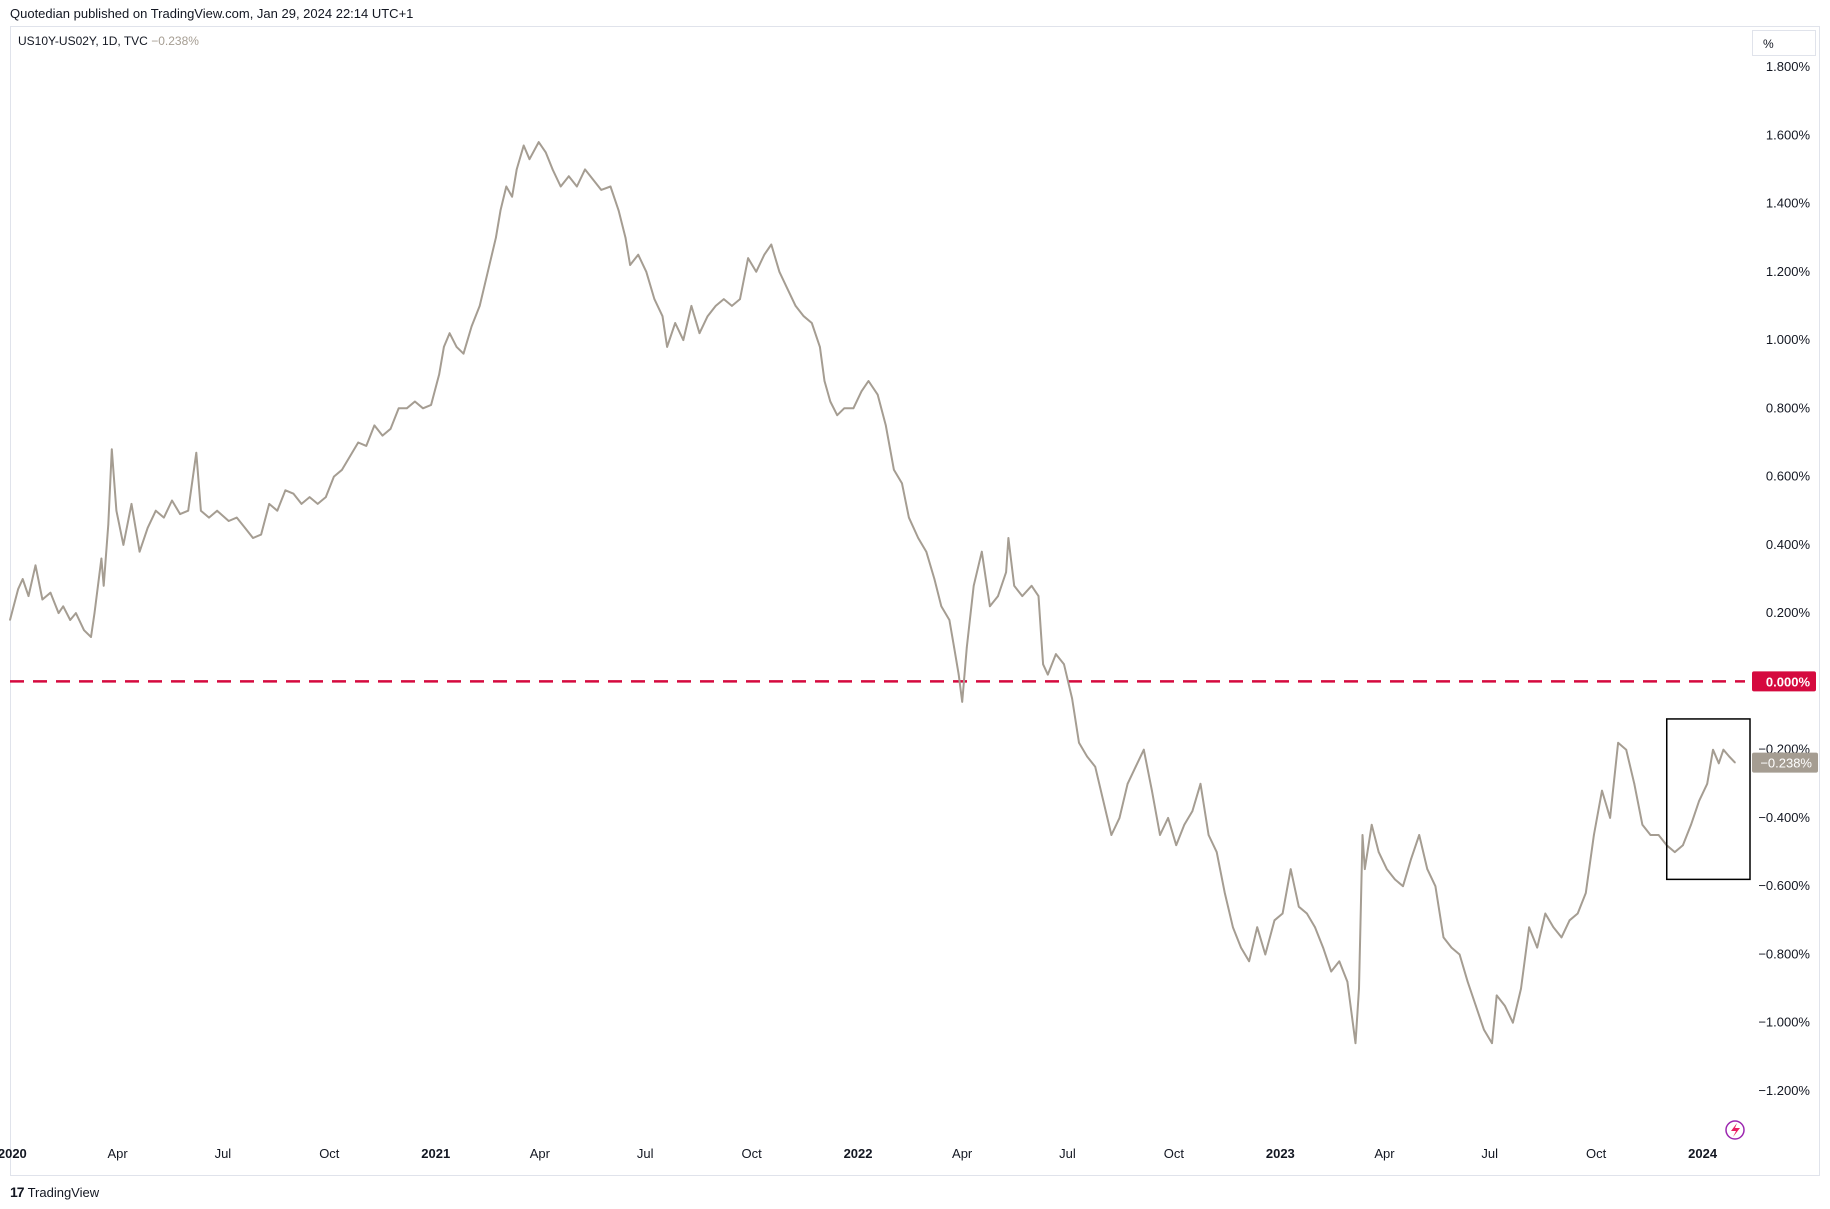  Describe the element at coordinates (329, 1153) in the screenshot. I see `x-tick-label: Oct` at that location.